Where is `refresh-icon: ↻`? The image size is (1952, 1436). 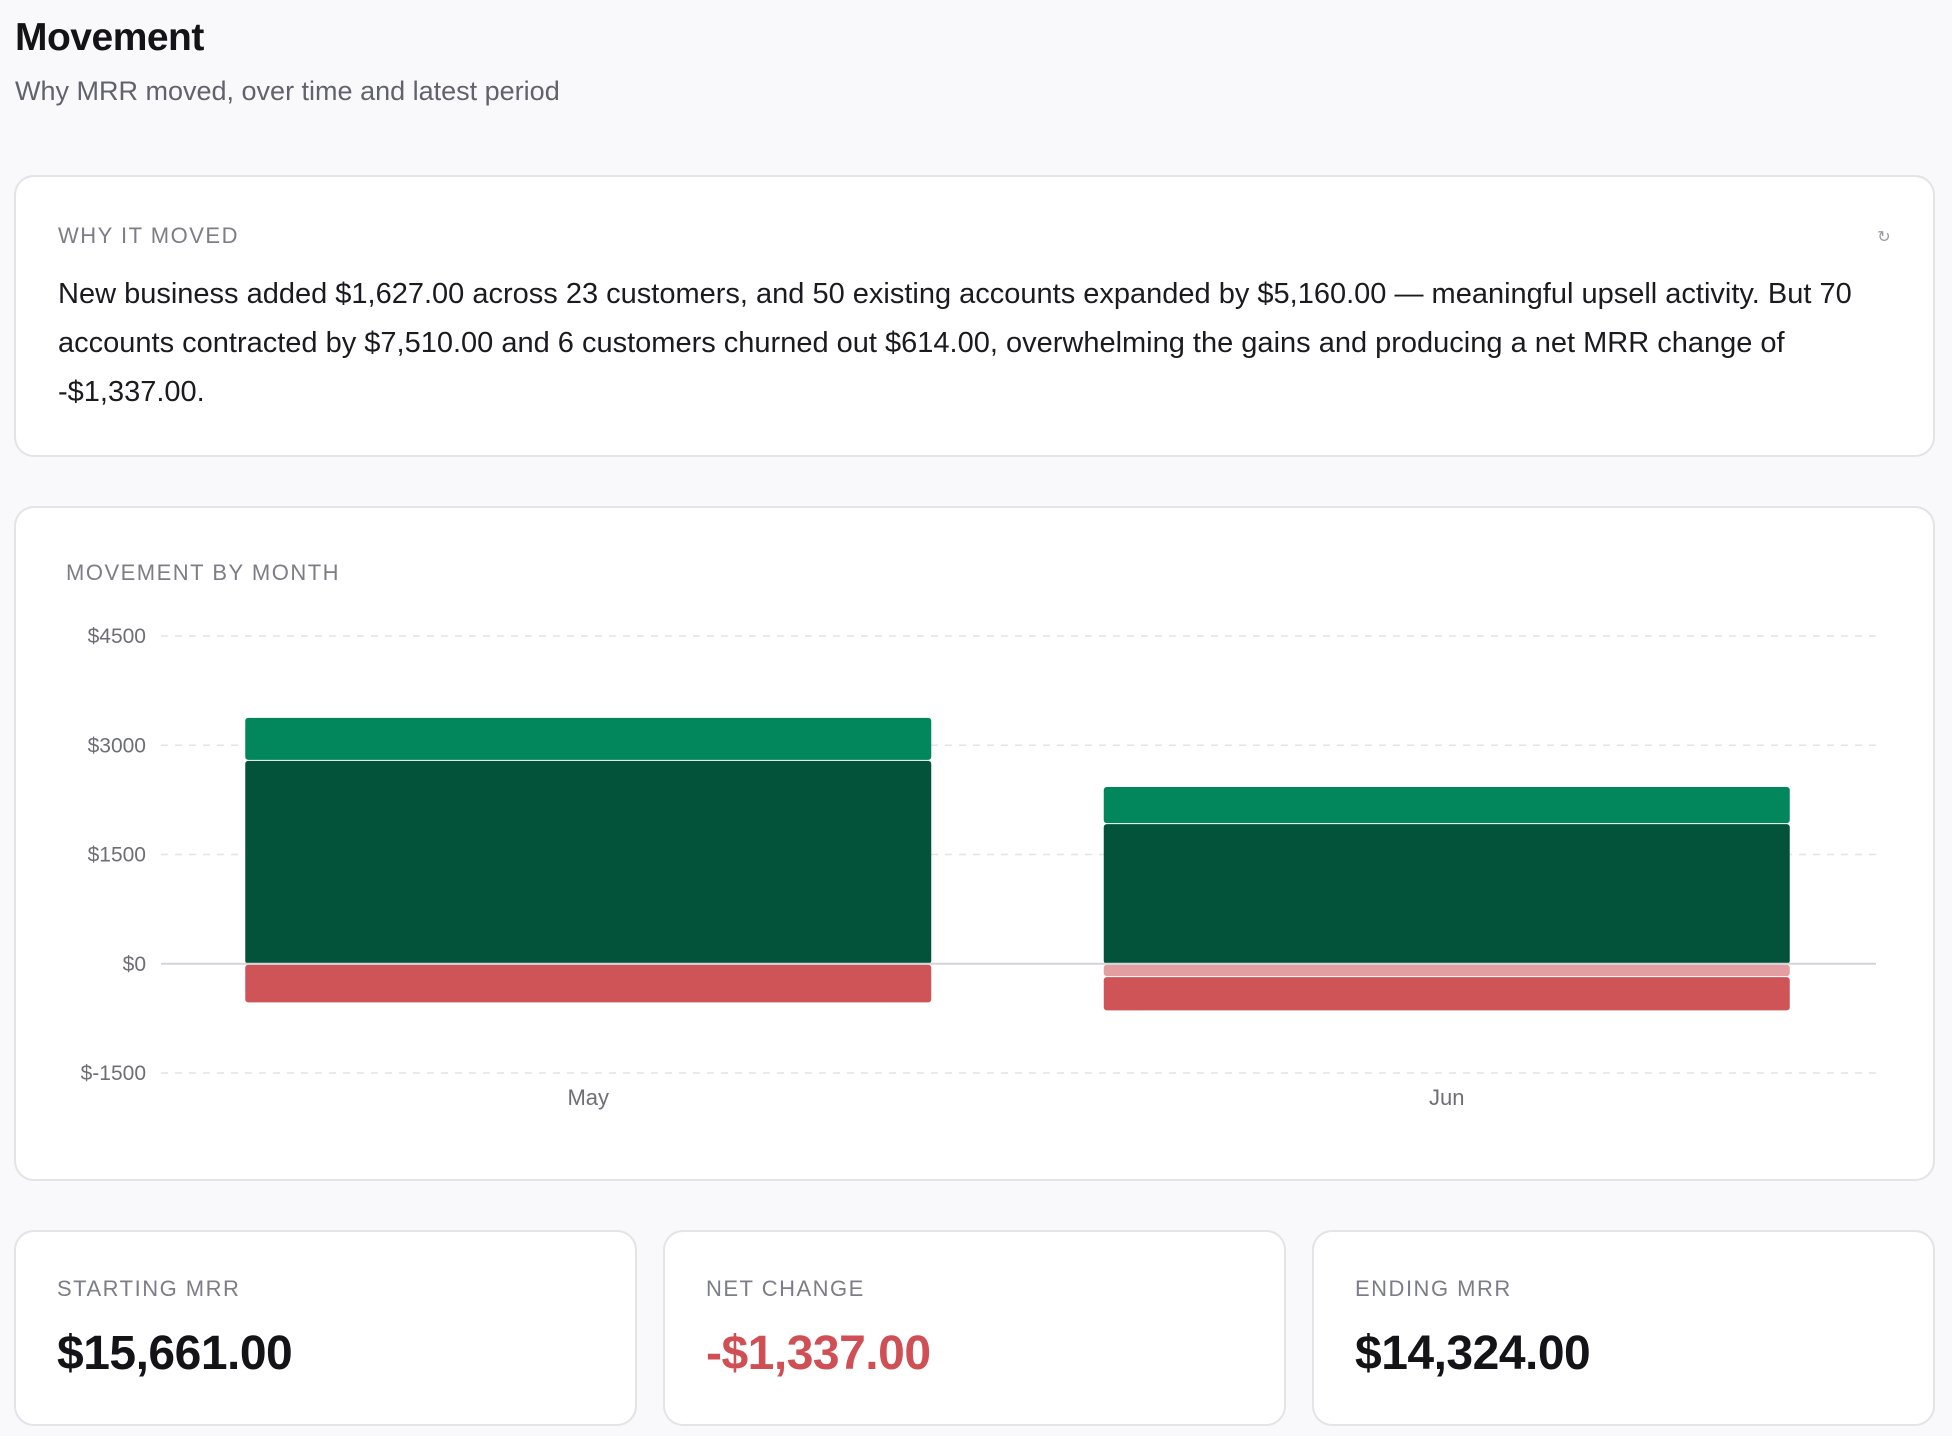 refresh-icon: ↻ is located at coordinates (1884, 237).